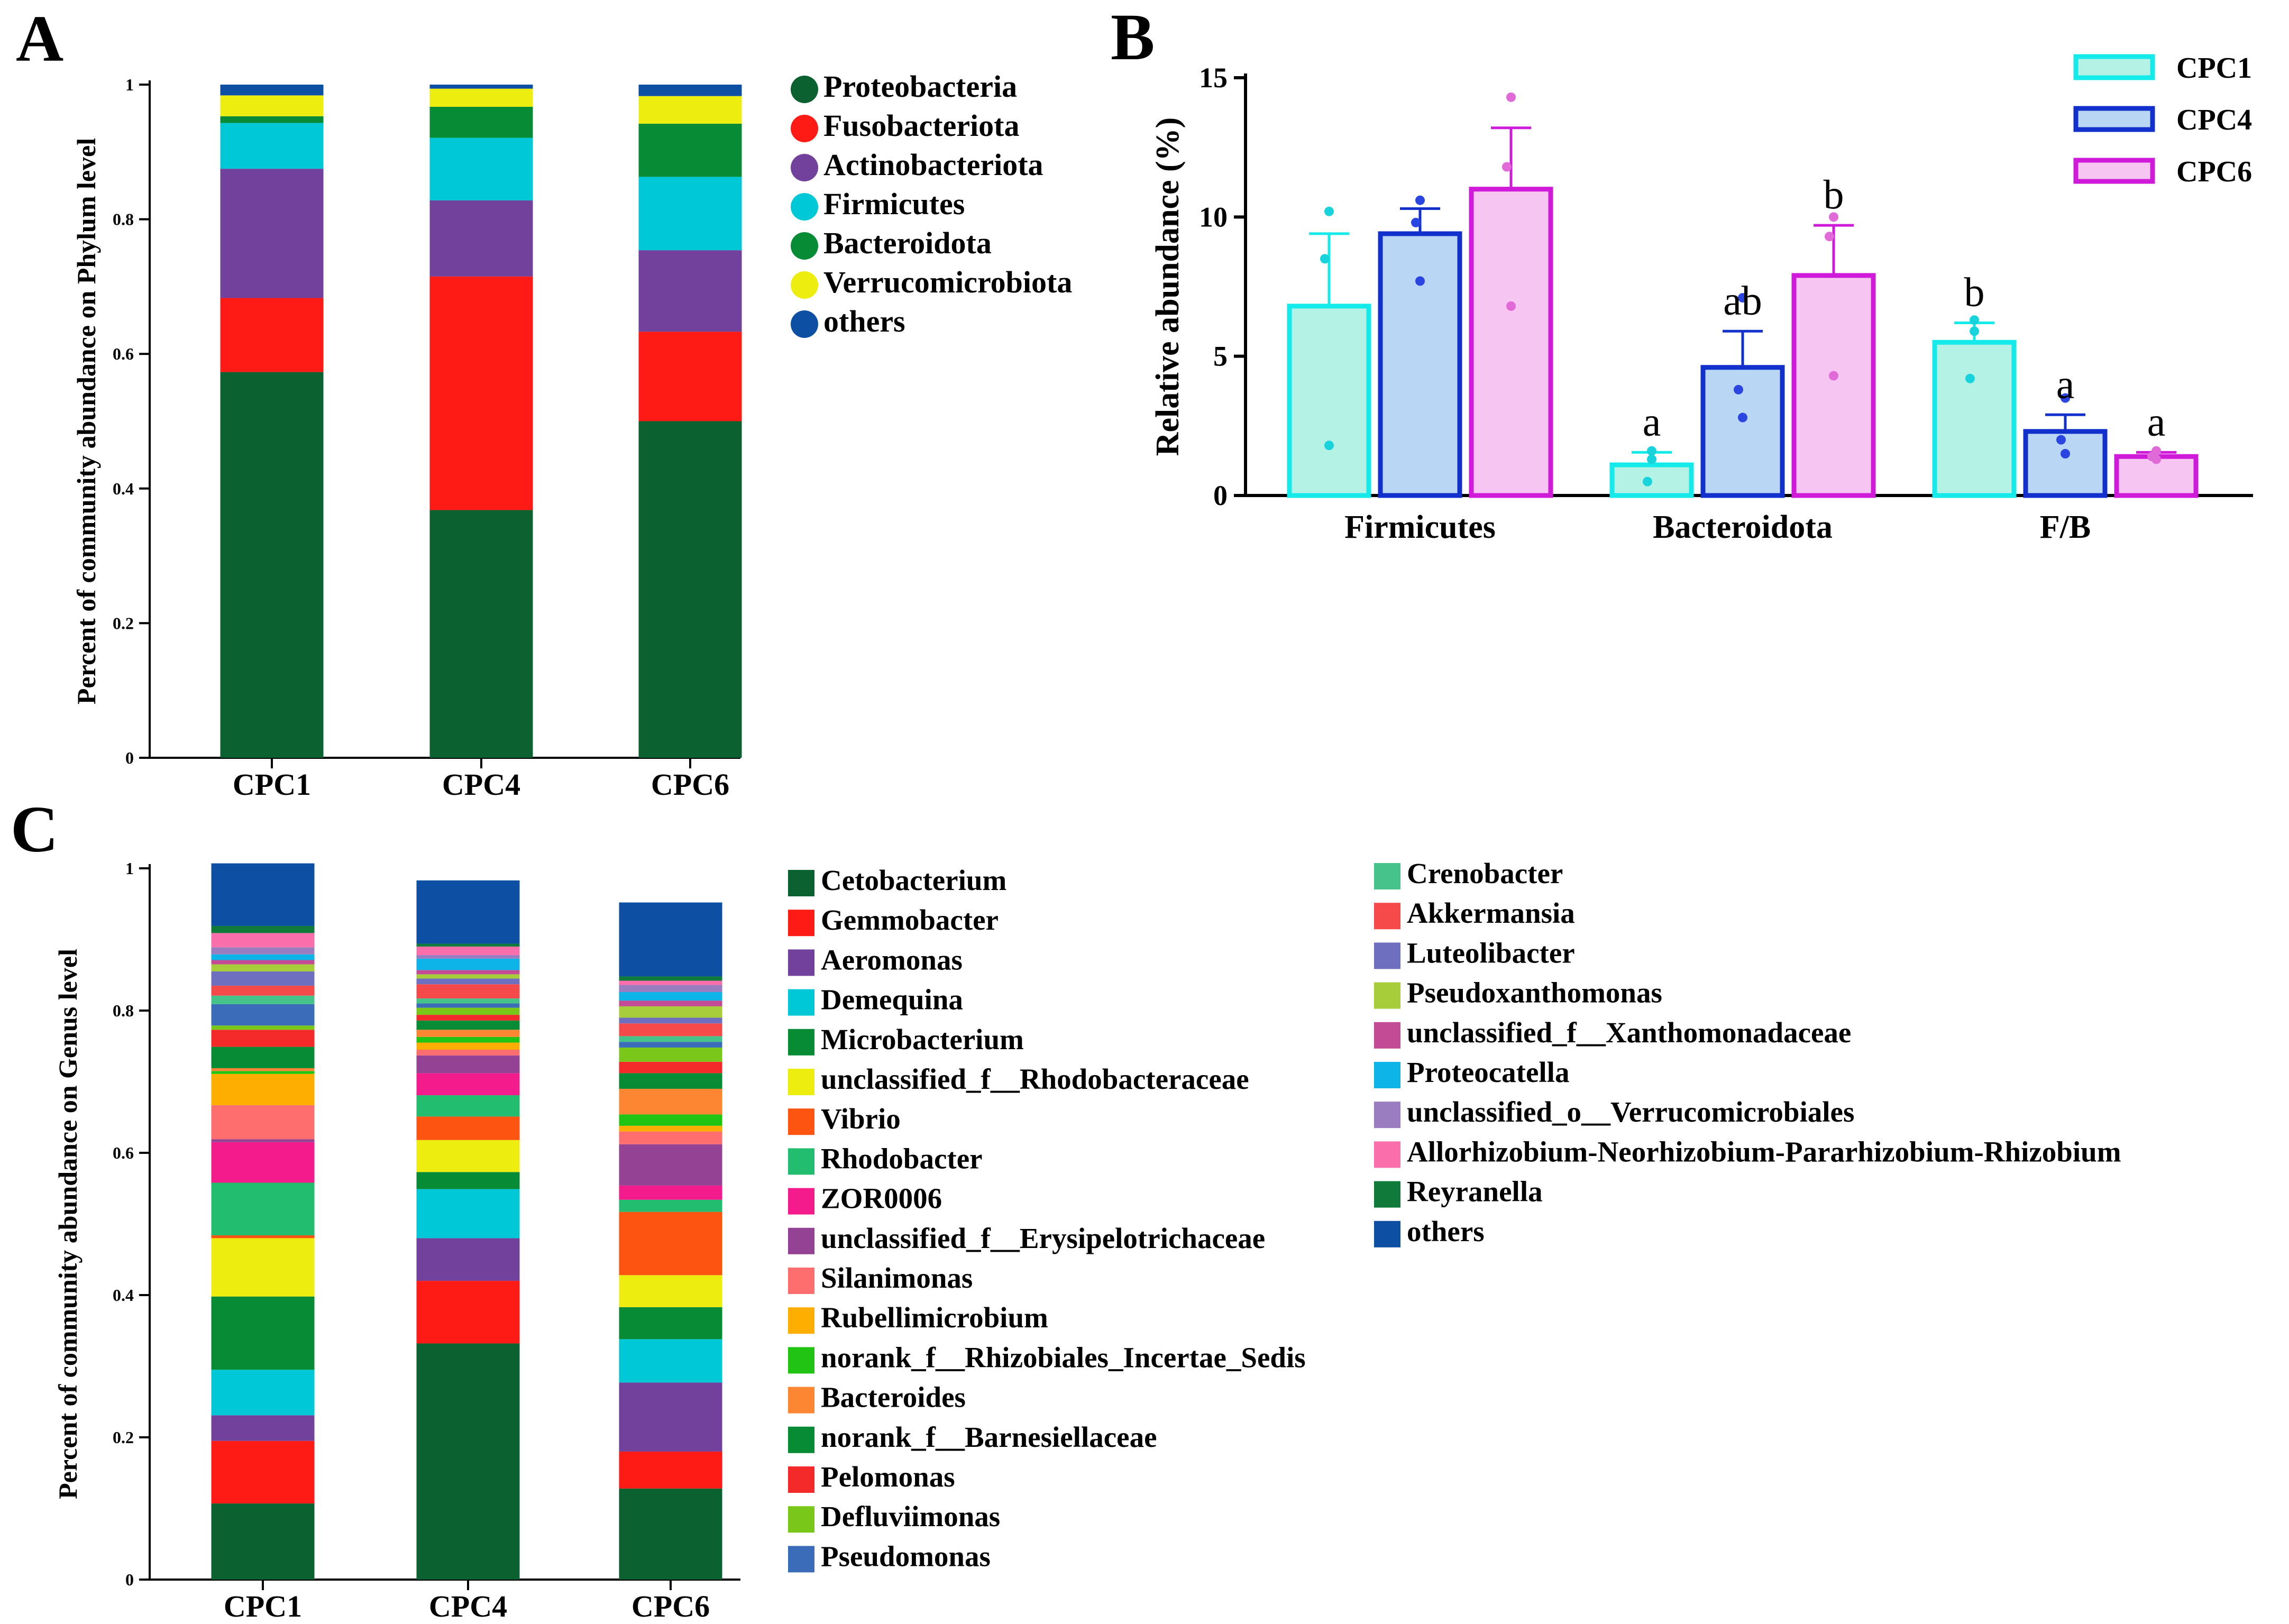 Image resolution: width=2289 pixels, height=1624 pixels. Describe the element at coordinates (468, 1064) in the screenshot. I see `bar-segment-cpc4-unclassified-f-erysipelotrichaceae` at that location.